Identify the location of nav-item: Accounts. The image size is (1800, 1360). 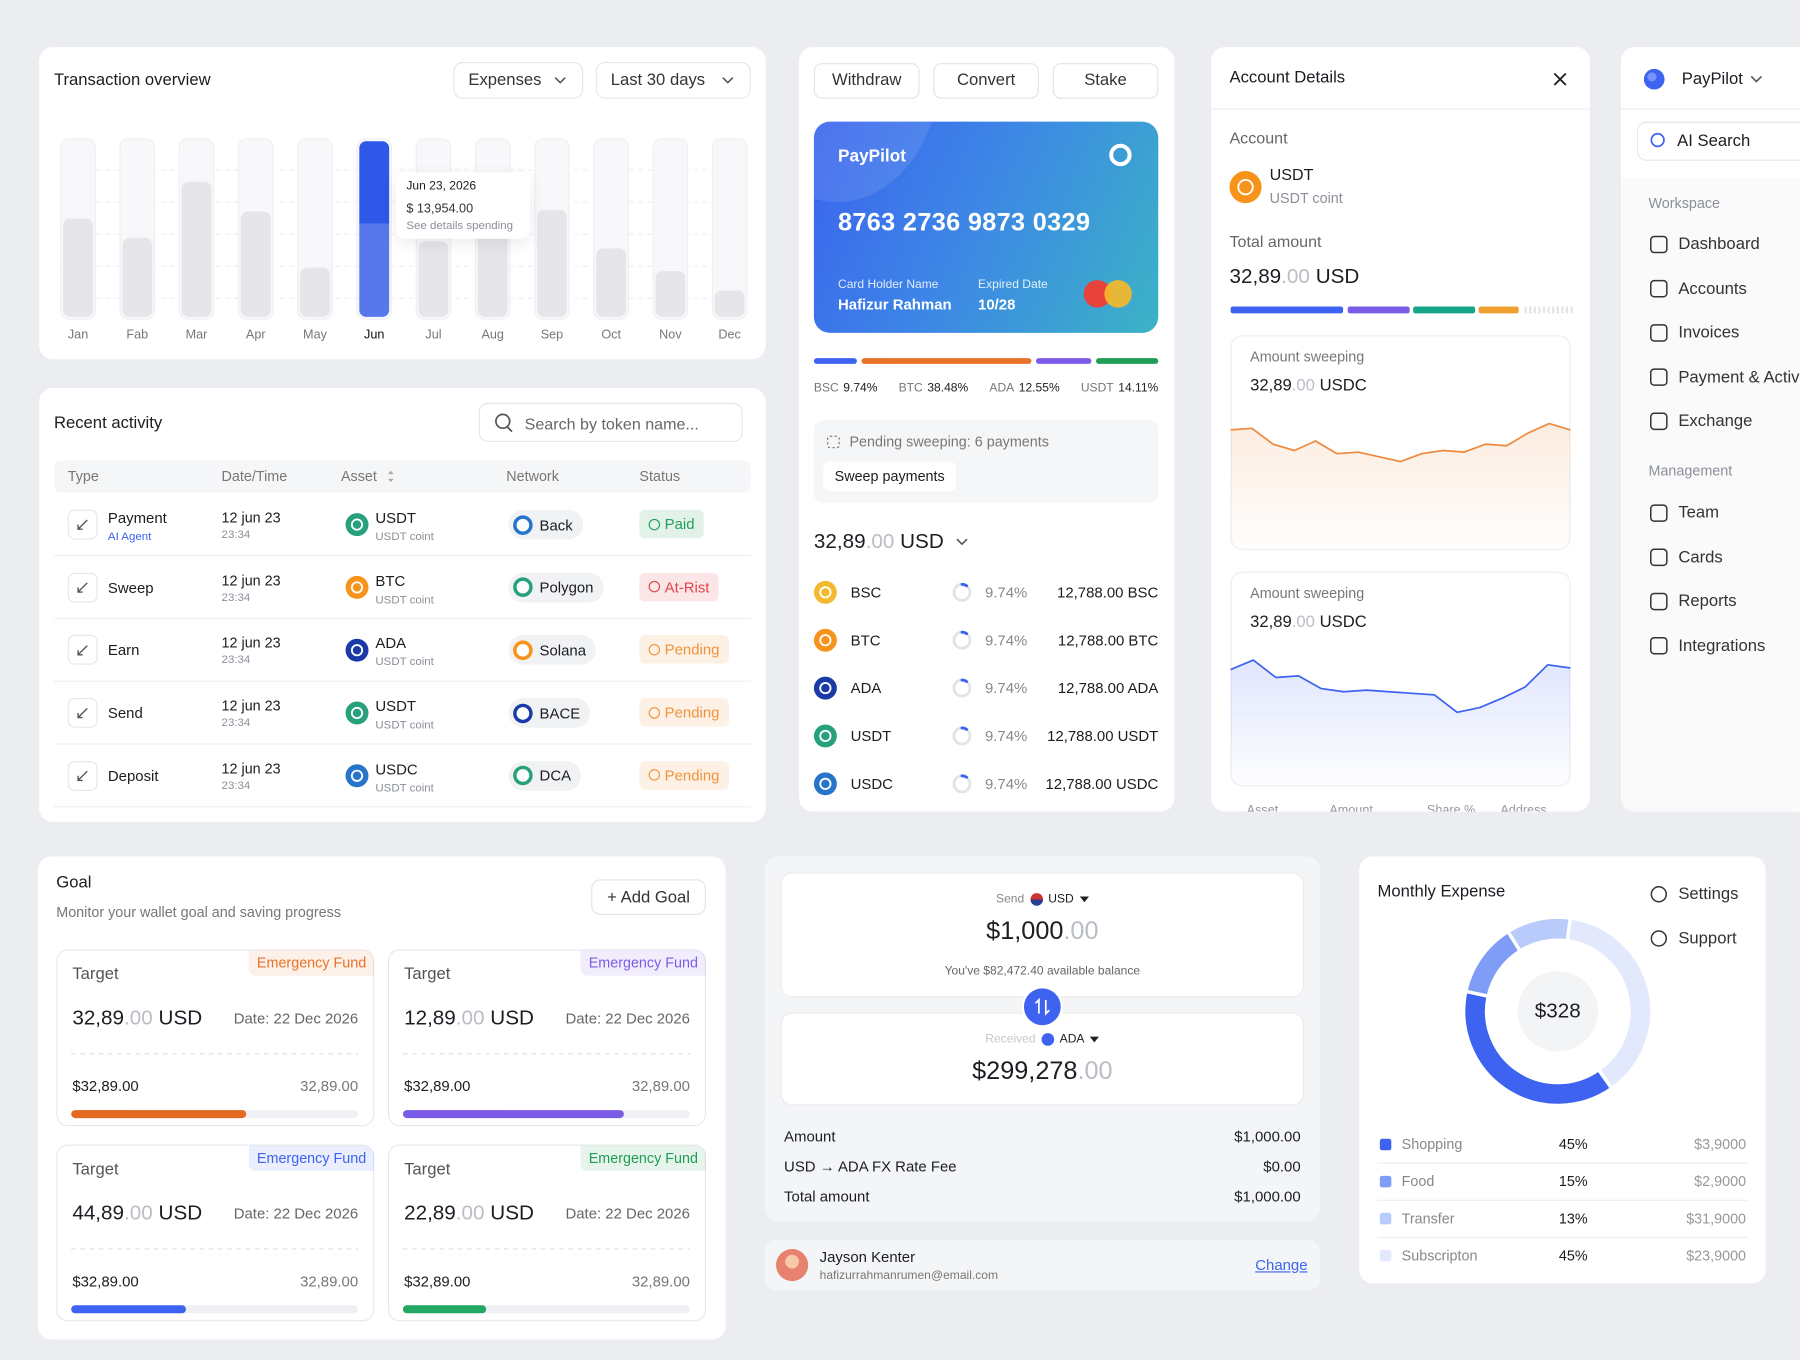
(1712, 288).